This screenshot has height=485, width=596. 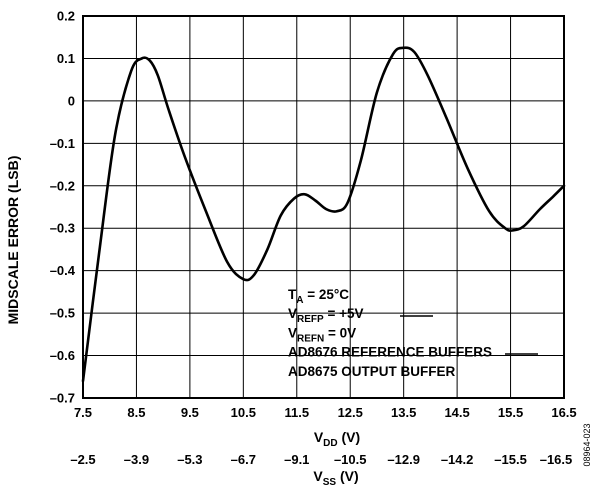 What do you see at coordinates (66, 16) in the screenshot?
I see `y-tick-label: 0.2` at bounding box center [66, 16].